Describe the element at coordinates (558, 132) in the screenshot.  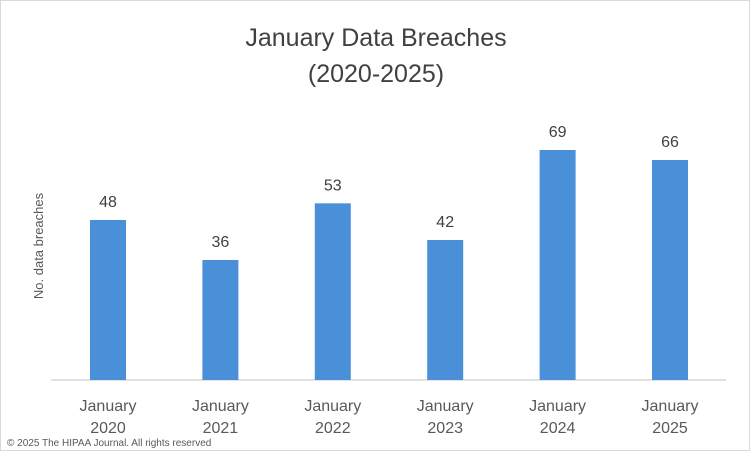
I see `data-label: 69` at that location.